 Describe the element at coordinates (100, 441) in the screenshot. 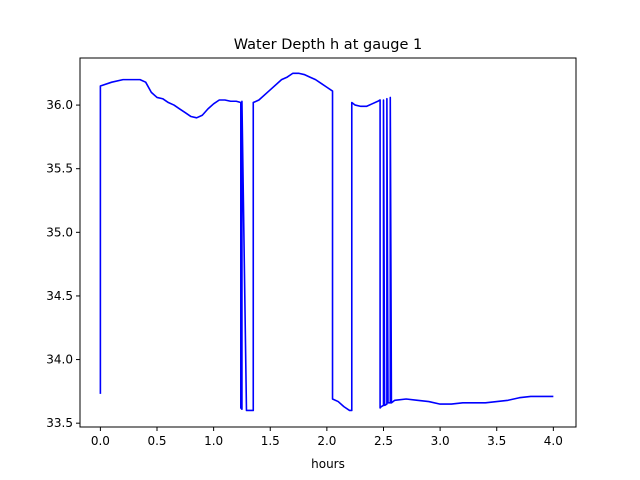

I see `x-tick-label: 0.0` at that location.